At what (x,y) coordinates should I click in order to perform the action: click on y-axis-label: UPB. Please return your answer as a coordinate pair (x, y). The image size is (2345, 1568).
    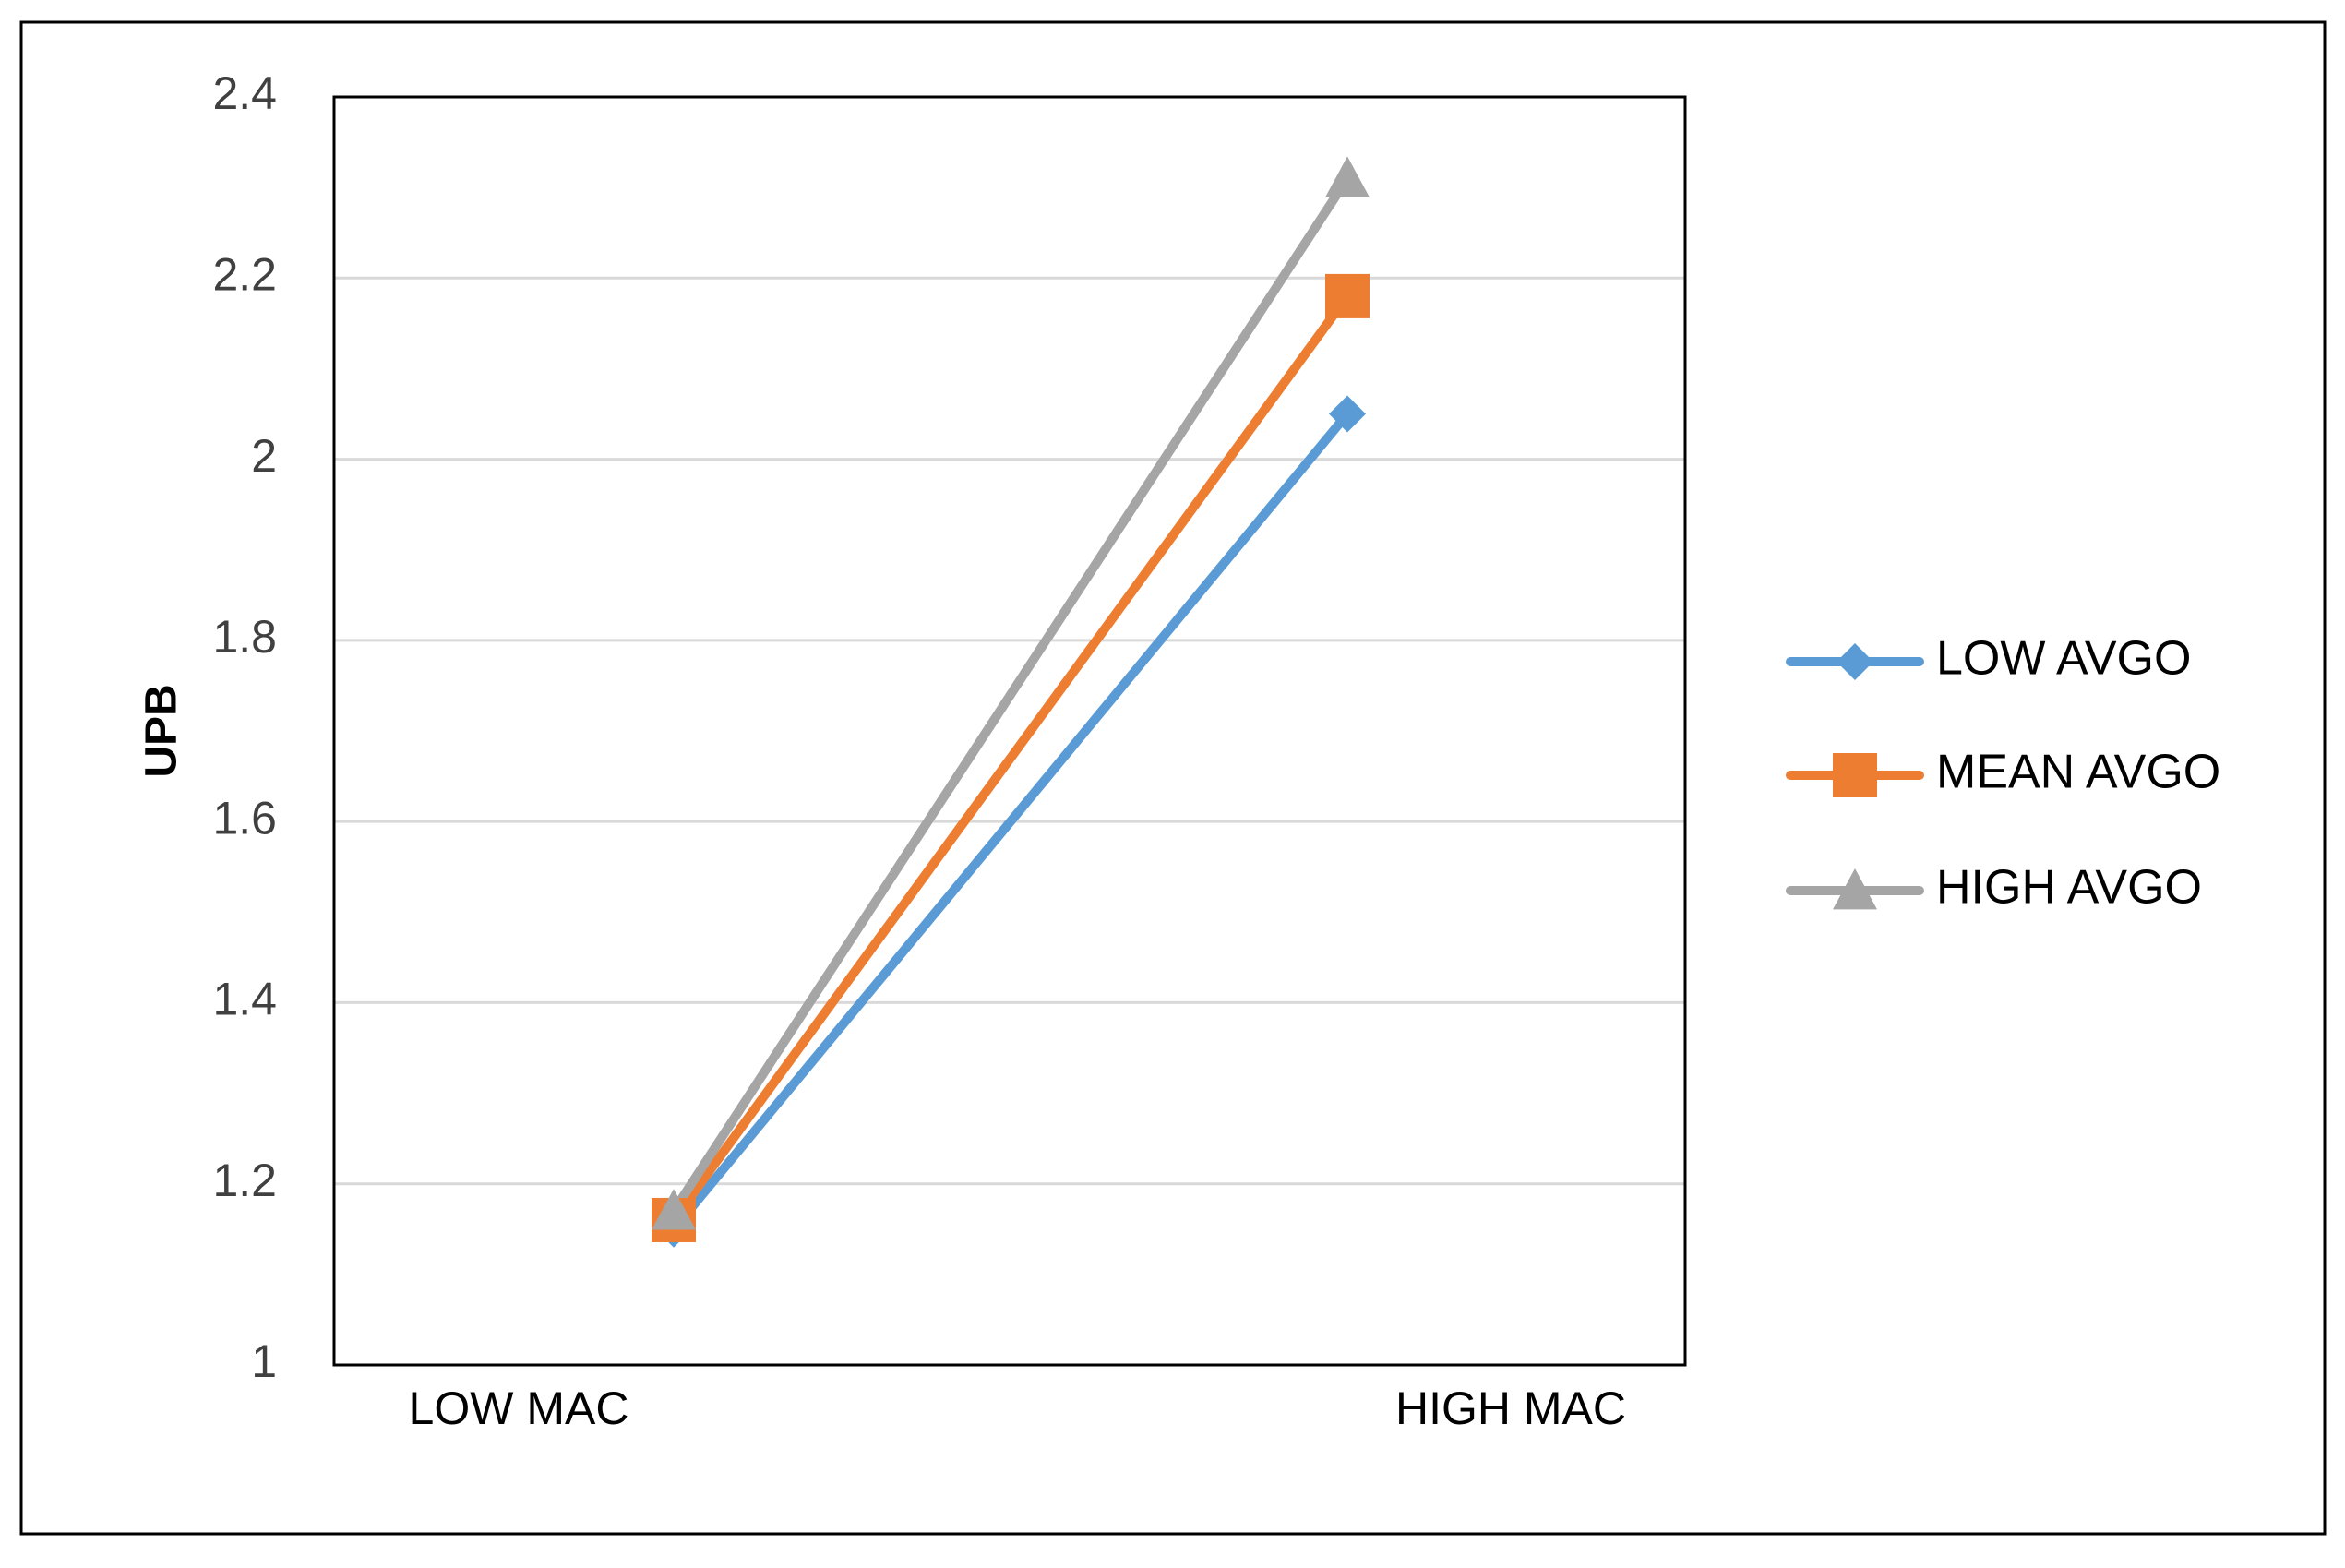
    Looking at the image, I should click on (162, 730).